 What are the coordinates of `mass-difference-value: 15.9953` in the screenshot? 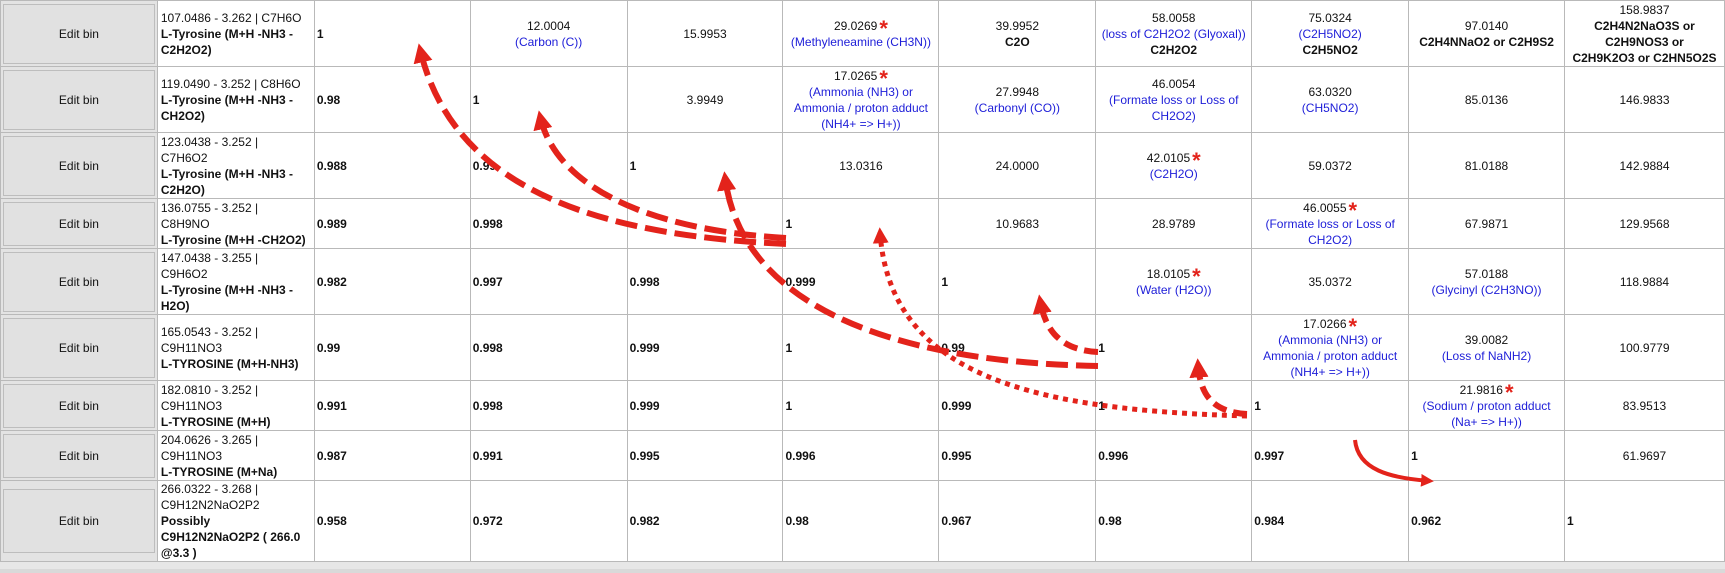 It's located at (705, 34).